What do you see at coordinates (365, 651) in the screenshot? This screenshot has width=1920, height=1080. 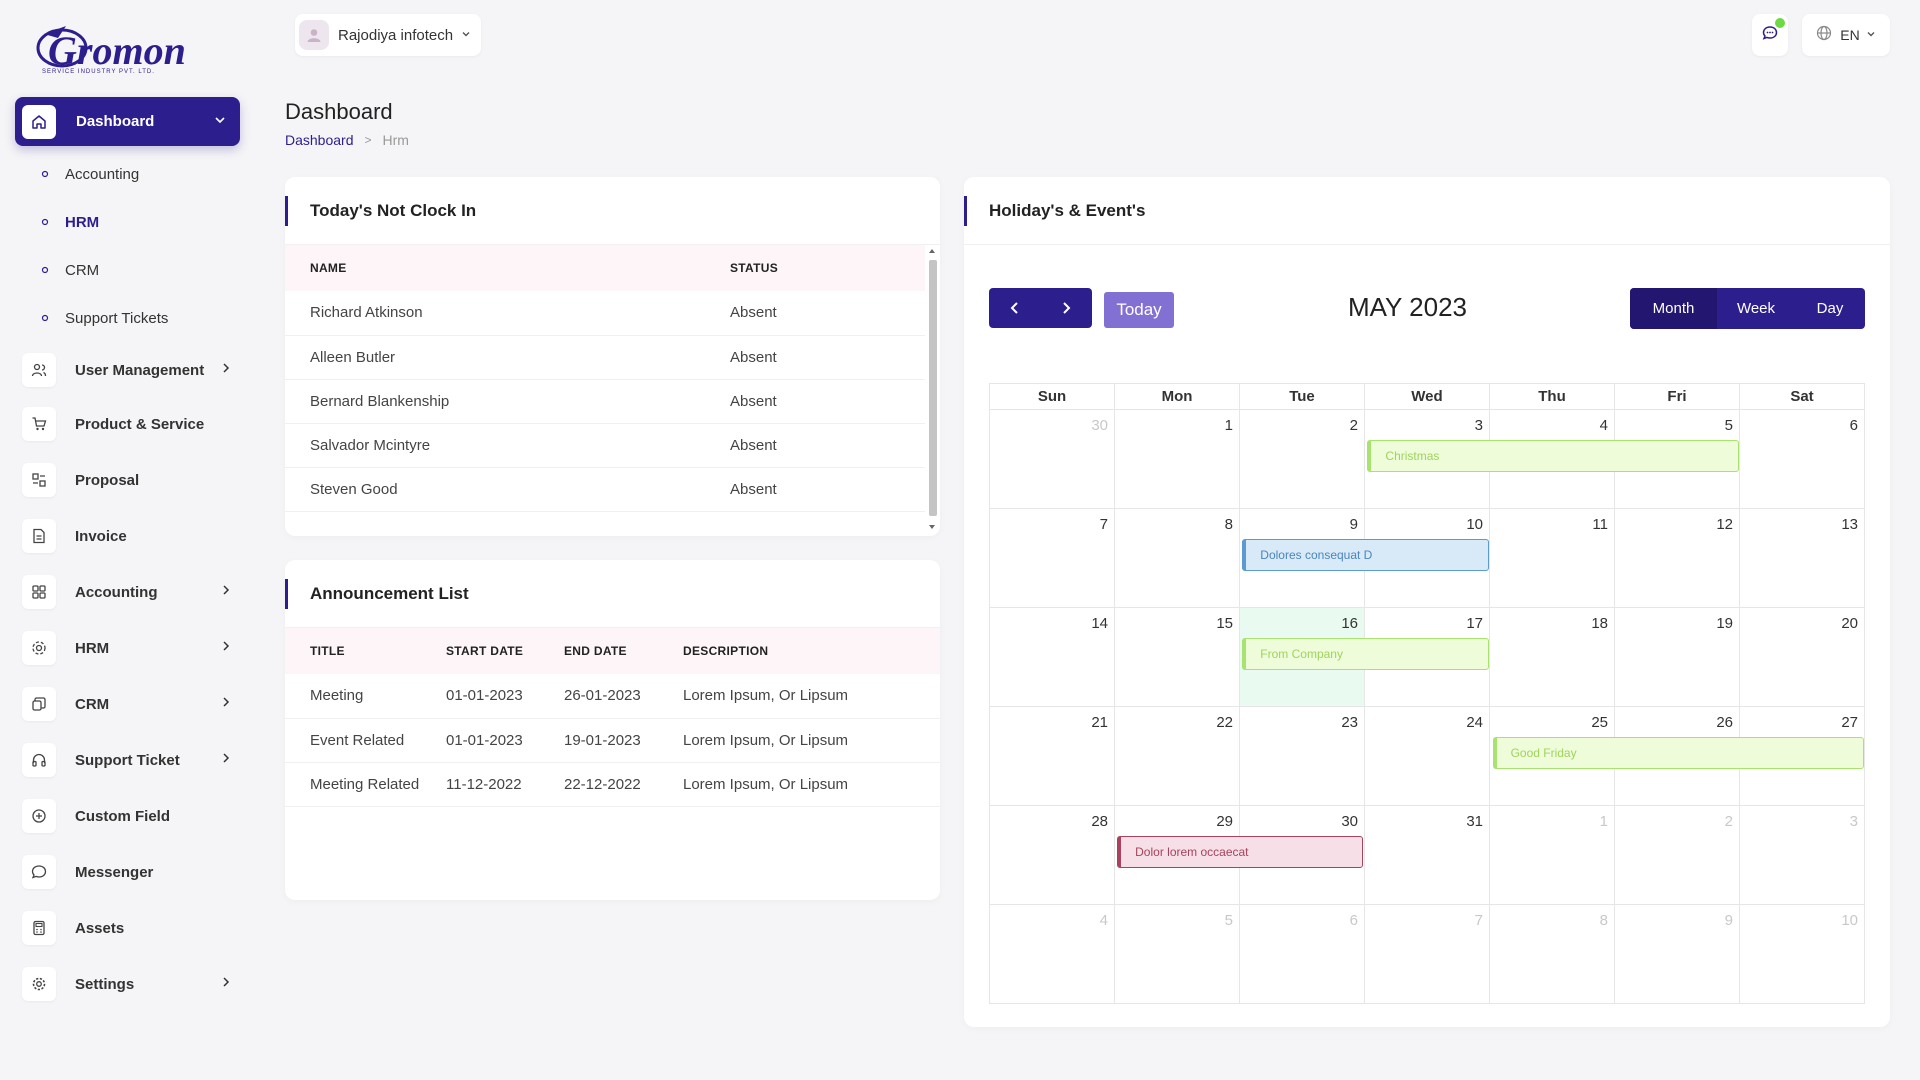 I see `column-header: TITLE` at bounding box center [365, 651].